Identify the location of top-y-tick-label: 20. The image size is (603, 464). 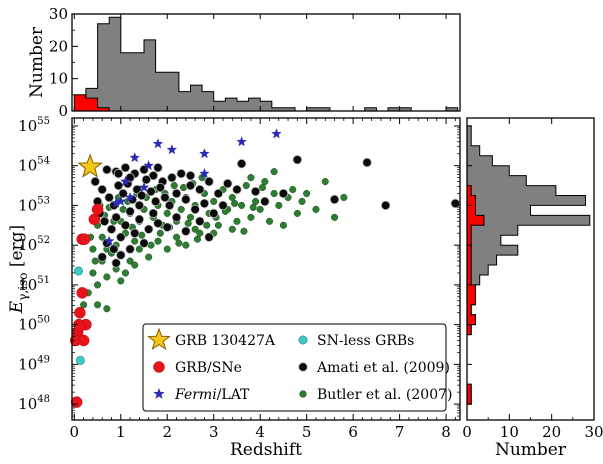
(58, 46).